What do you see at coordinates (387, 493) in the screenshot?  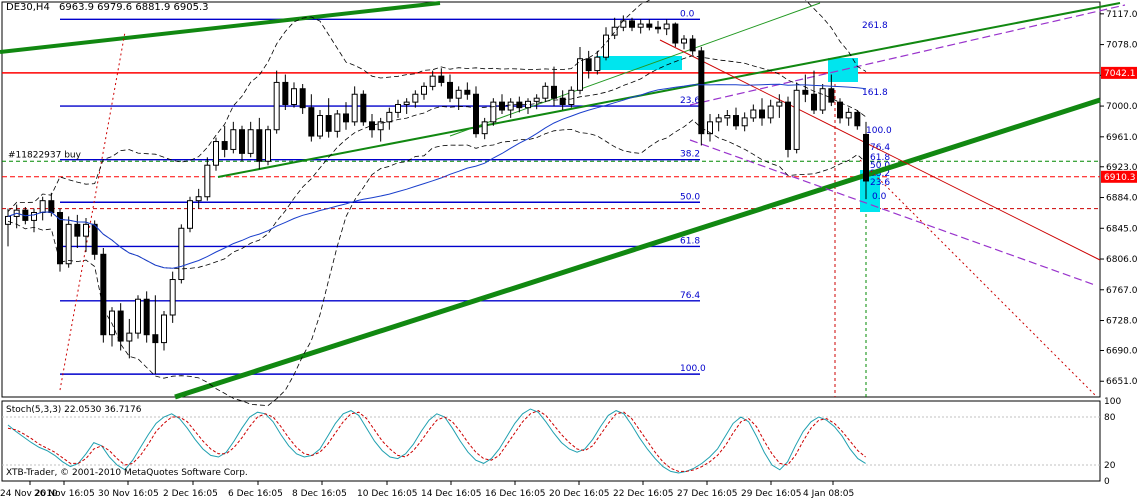 I see `time-tick-label: 10 Dec 16:05` at bounding box center [387, 493].